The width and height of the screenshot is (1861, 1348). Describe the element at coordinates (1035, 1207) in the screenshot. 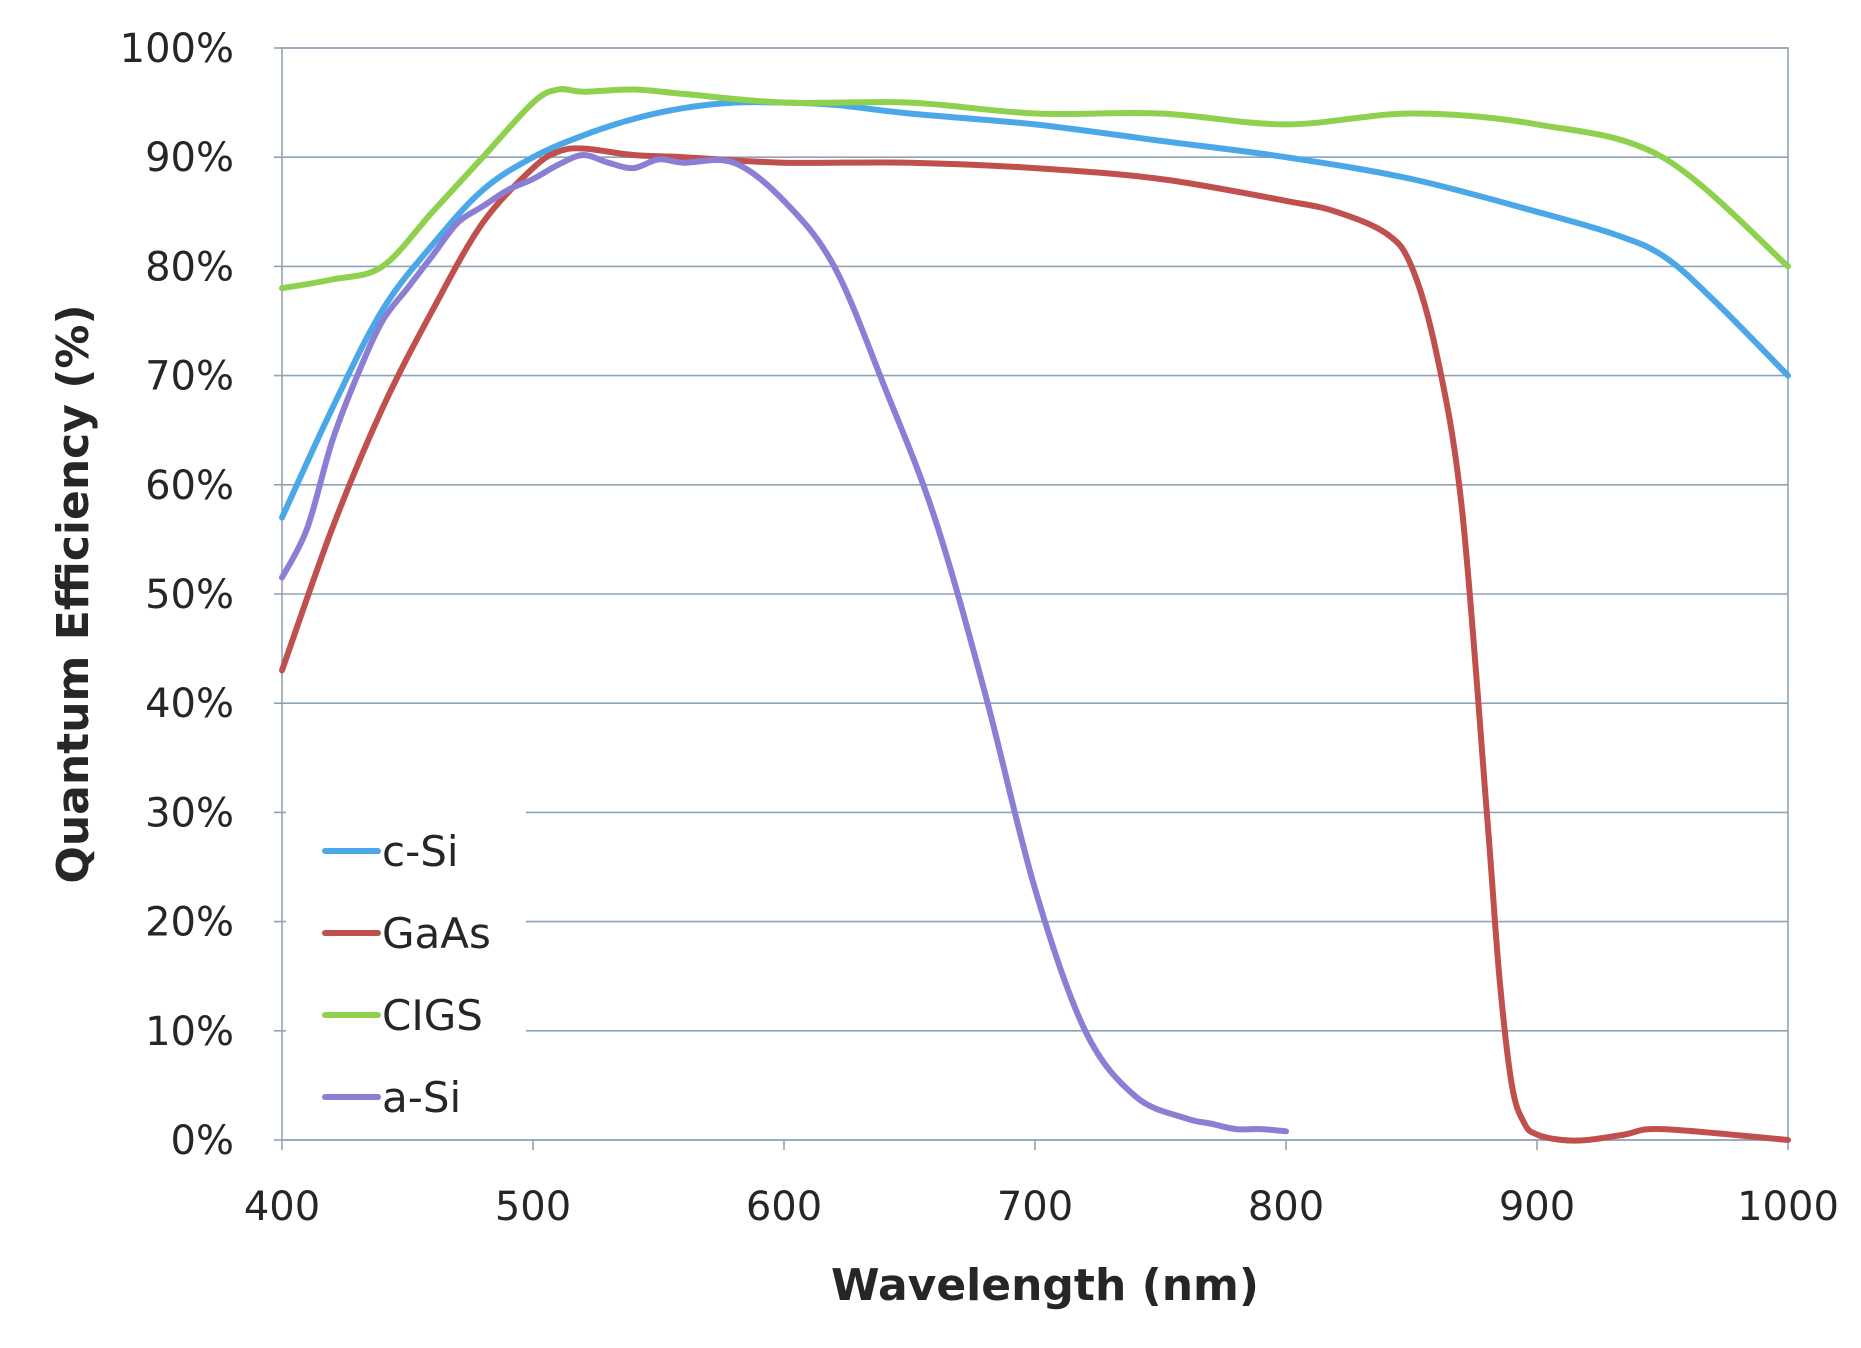

I see `x-tick-label: 700` at that location.